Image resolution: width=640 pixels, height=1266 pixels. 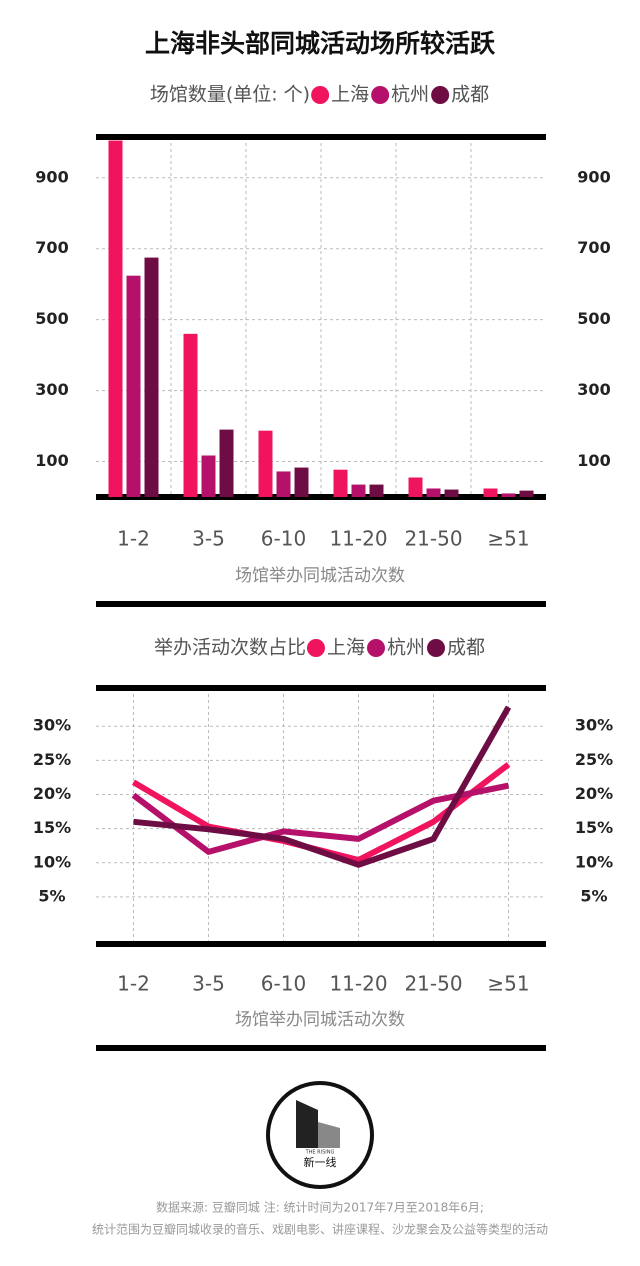 I want to click on logo-text: 新一线, so click(x=320, y=1162).